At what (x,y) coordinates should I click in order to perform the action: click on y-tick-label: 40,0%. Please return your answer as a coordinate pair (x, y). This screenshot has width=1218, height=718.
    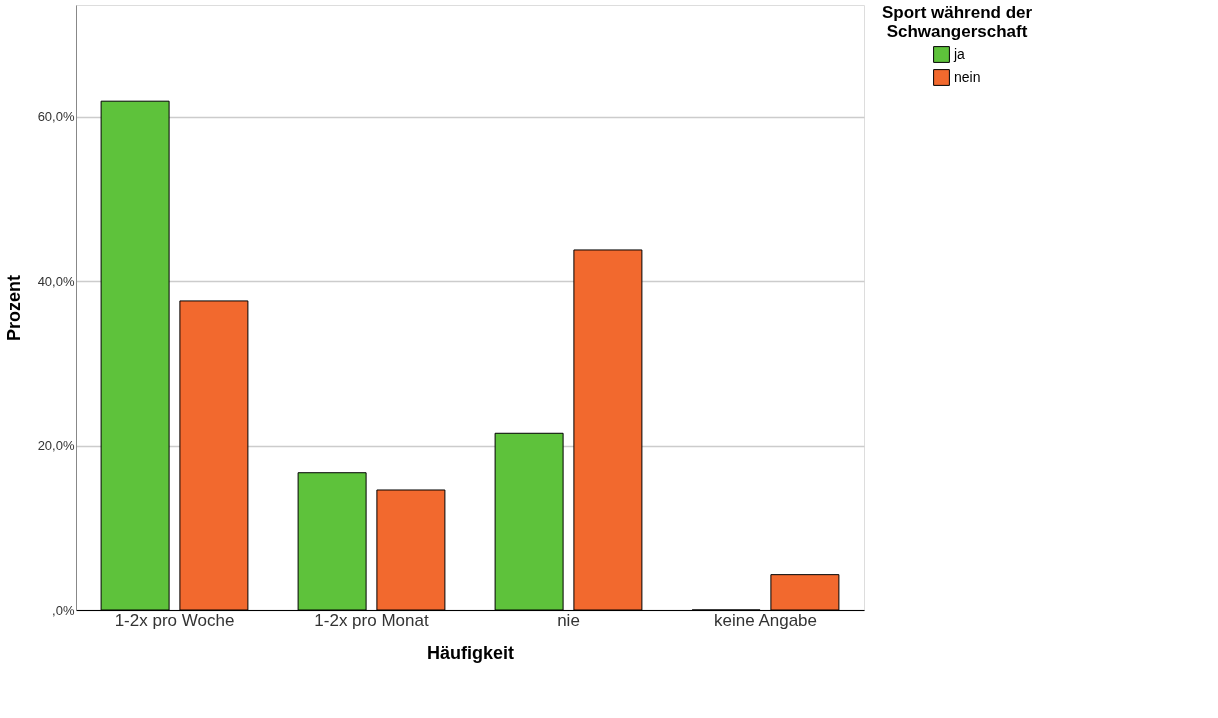
    Looking at the image, I should click on (56, 281).